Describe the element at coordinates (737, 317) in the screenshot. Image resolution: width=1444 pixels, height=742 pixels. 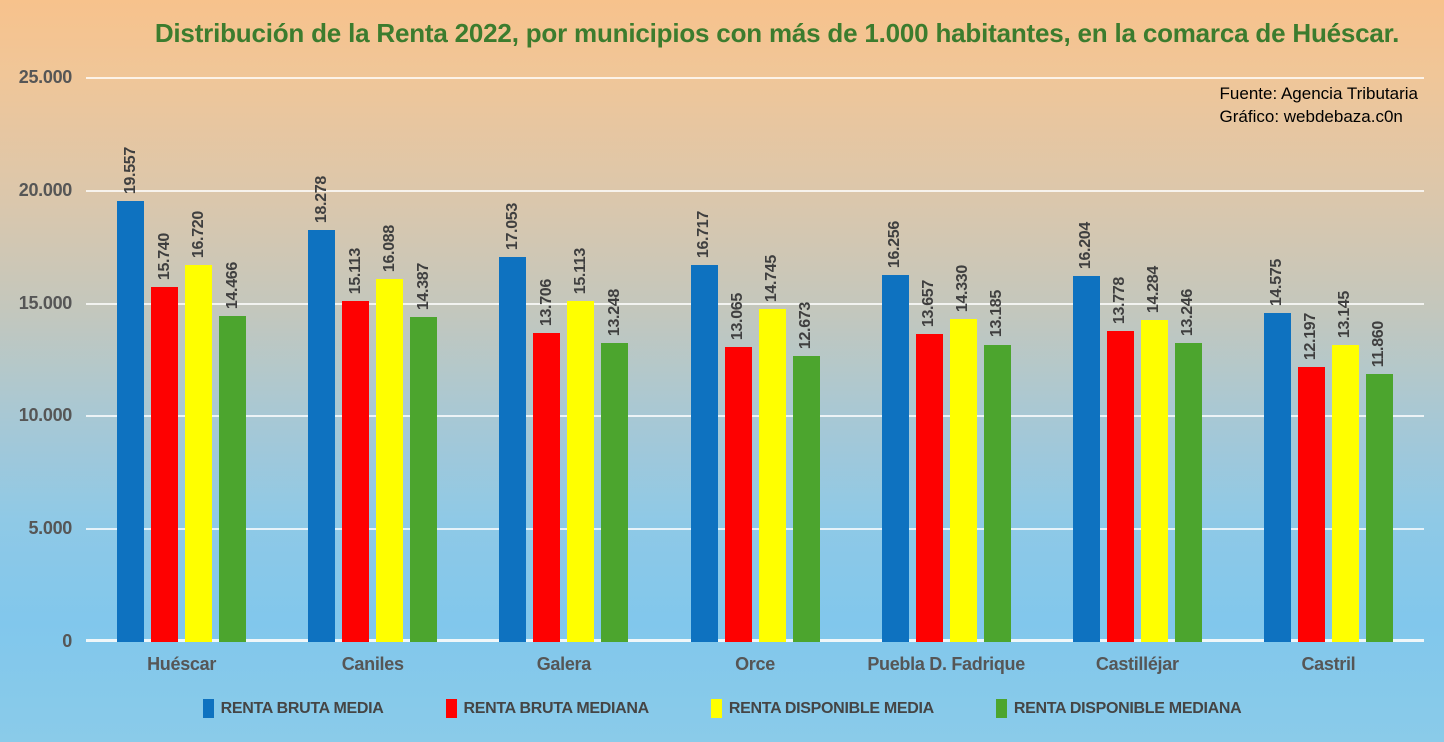
I see `bar-value-label: 13.065` at that location.